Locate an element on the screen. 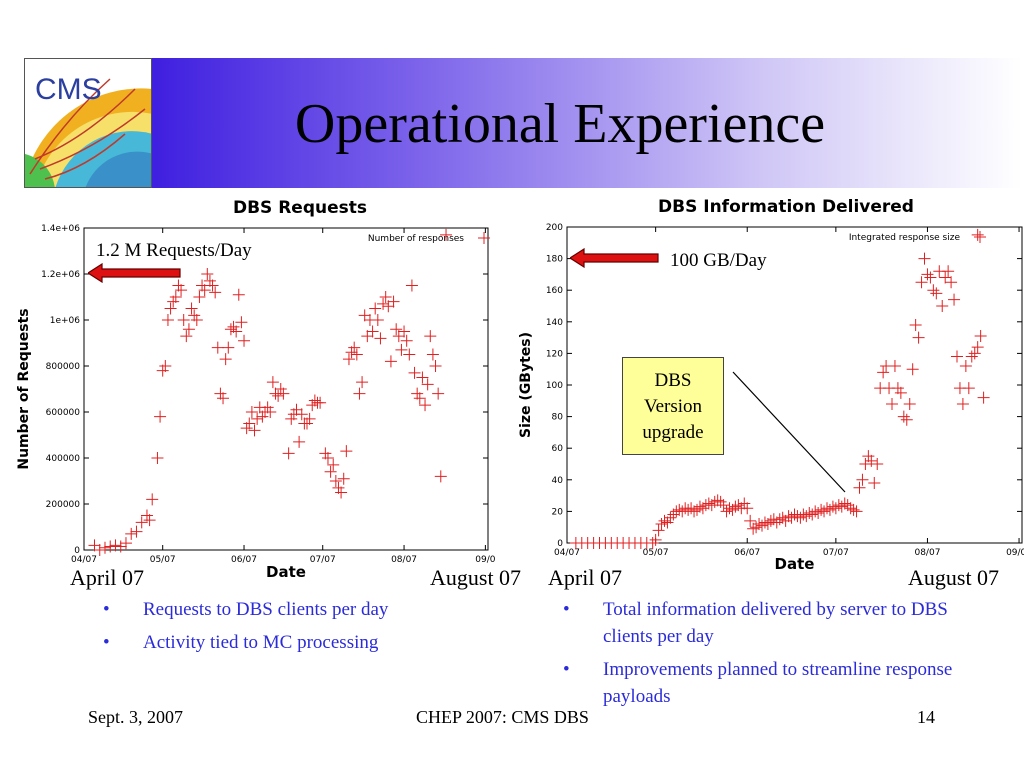 This screenshot has height=768, width=1024. callout-pointer-line is located at coordinates (789, 432).